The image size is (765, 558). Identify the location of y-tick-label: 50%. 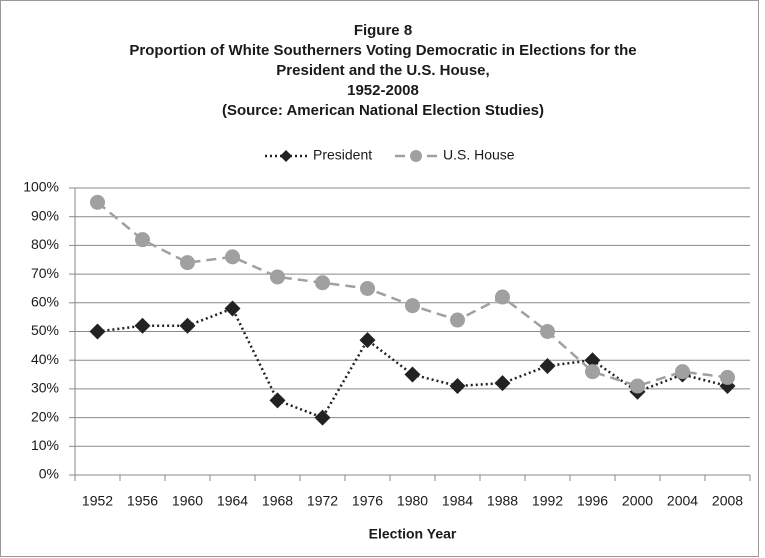
(45, 330).